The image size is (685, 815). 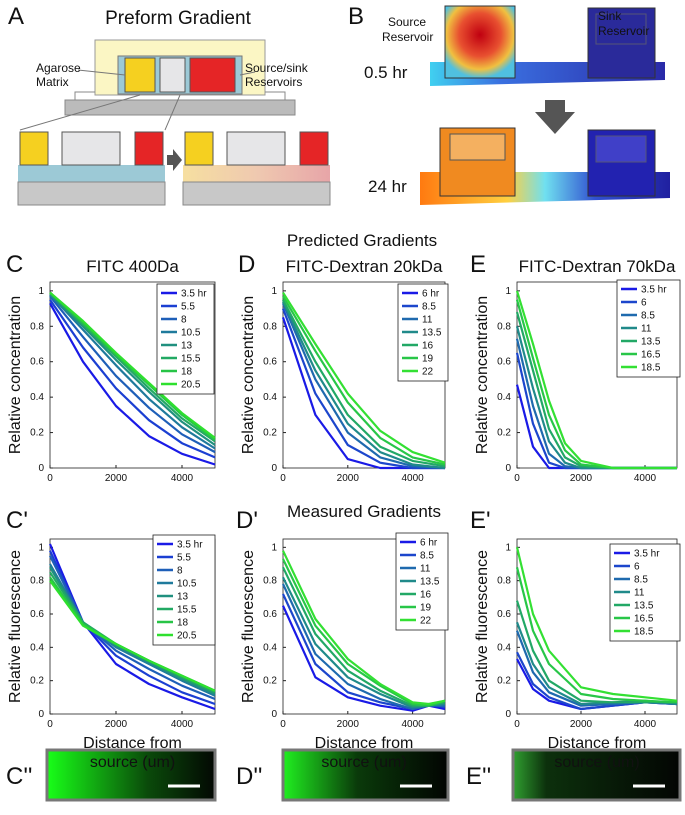 What do you see at coordinates (183, 597) in the screenshot?
I see `legend-label: 13` at bounding box center [183, 597].